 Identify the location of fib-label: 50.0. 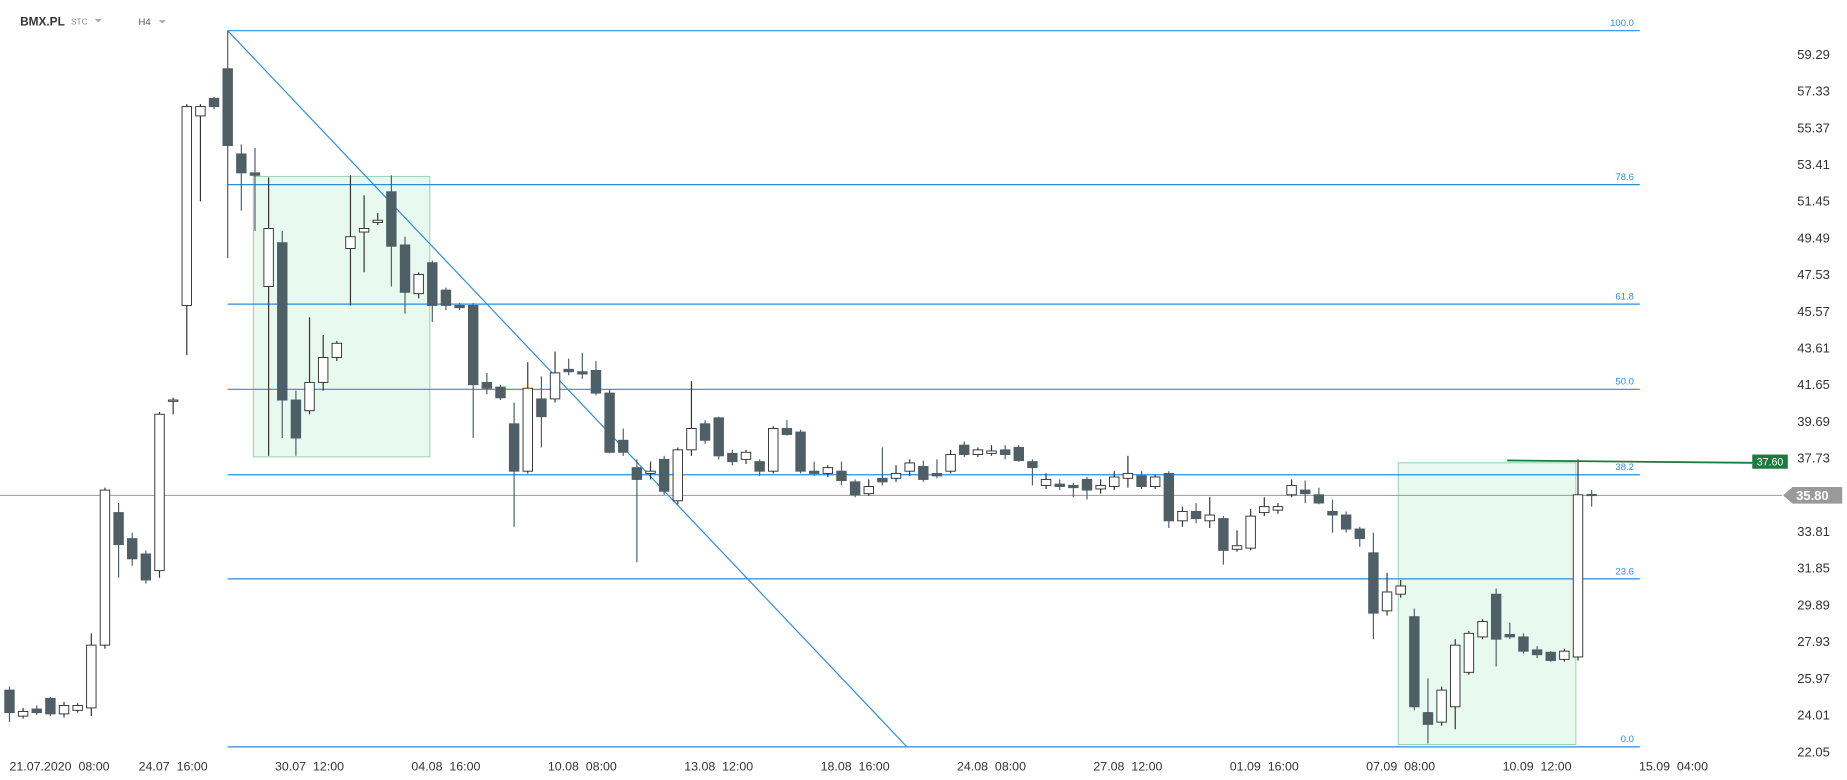
(1624, 382).